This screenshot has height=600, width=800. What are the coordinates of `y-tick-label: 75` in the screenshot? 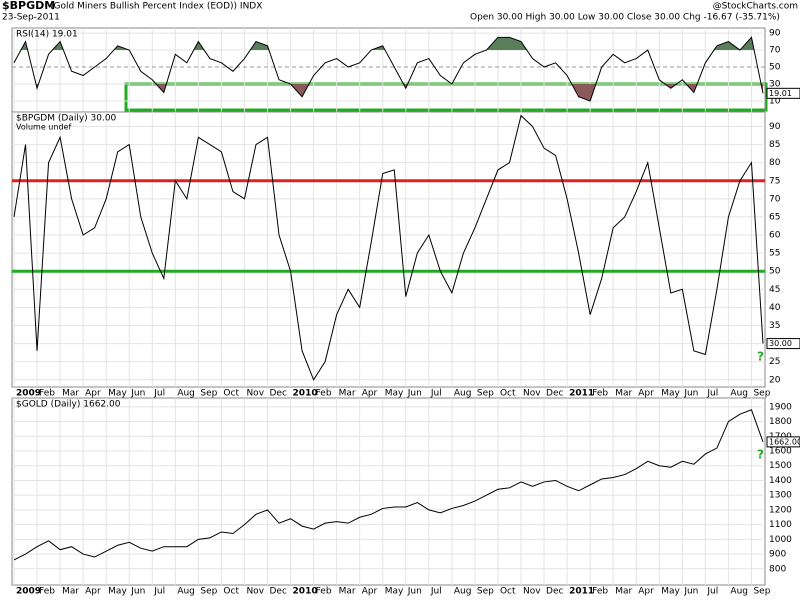 It's located at (774, 181).